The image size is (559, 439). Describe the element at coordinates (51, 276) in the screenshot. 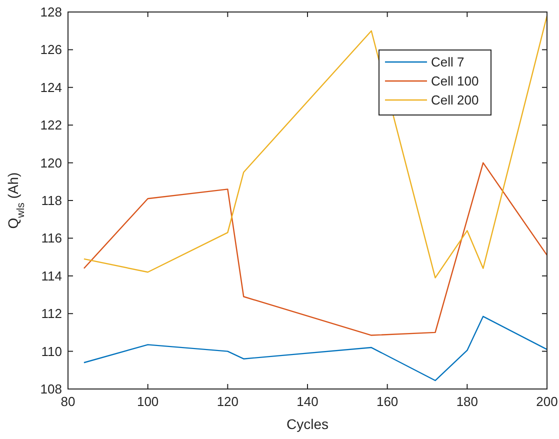

I see `y-tick-label: 114` at that location.